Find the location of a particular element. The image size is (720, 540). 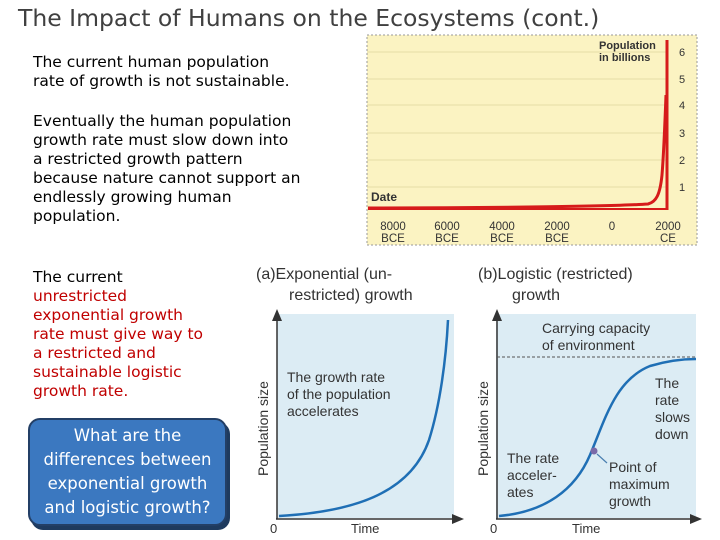

max-growth-label: Point of is located at coordinates (633, 467).